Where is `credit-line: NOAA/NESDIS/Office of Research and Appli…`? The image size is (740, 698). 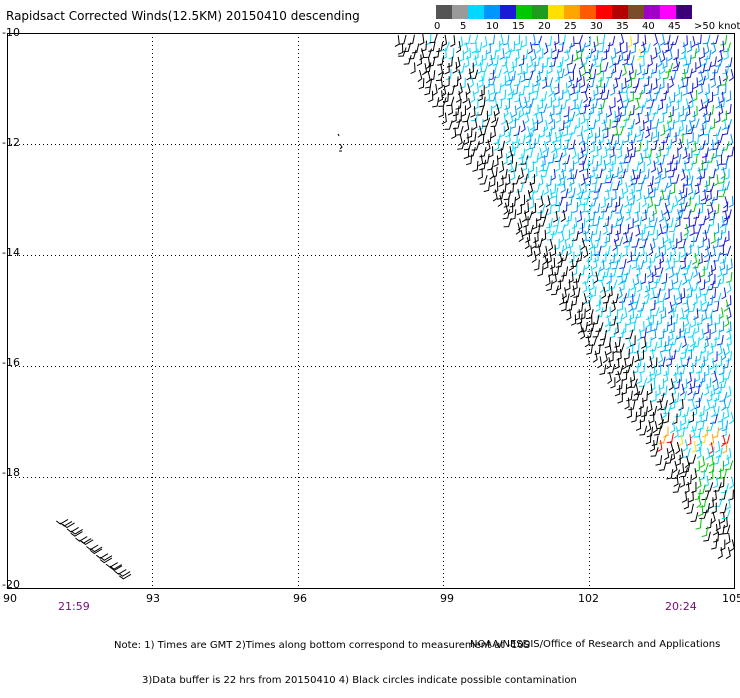
credit-line: NOAA/NESDIS/Office of Research and Appli… is located at coordinates (595, 644).